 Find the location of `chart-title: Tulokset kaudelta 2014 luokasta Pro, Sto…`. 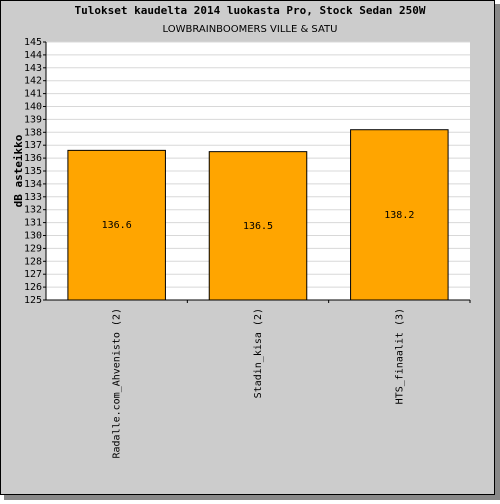

chart-title: Tulokset kaudelta 2014 luokasta Pro, Sto… is located at coordinates (250, 10).